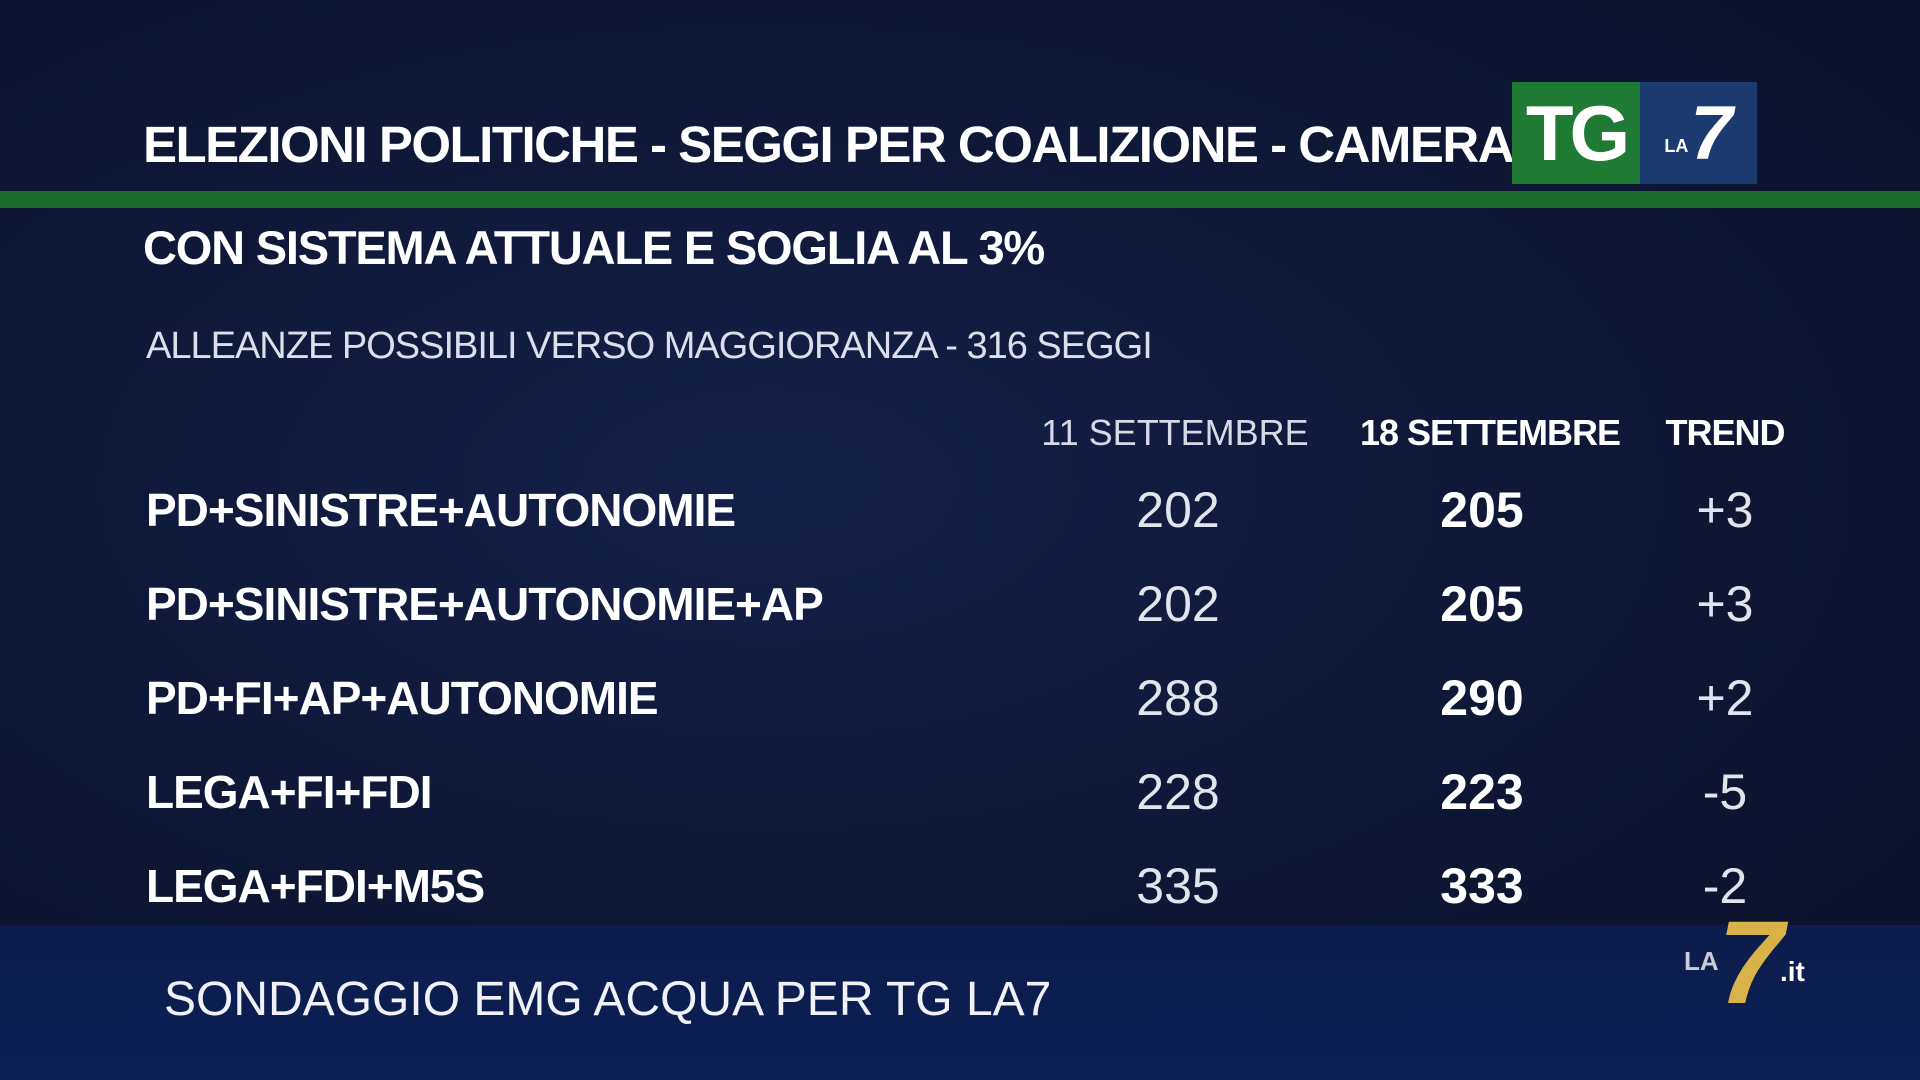 The width and height of the screenshot is (1920, 1080). Describe the element at coordinates (1751, 963) in the screenshot. I see `watermark-seven: 7` at that location.